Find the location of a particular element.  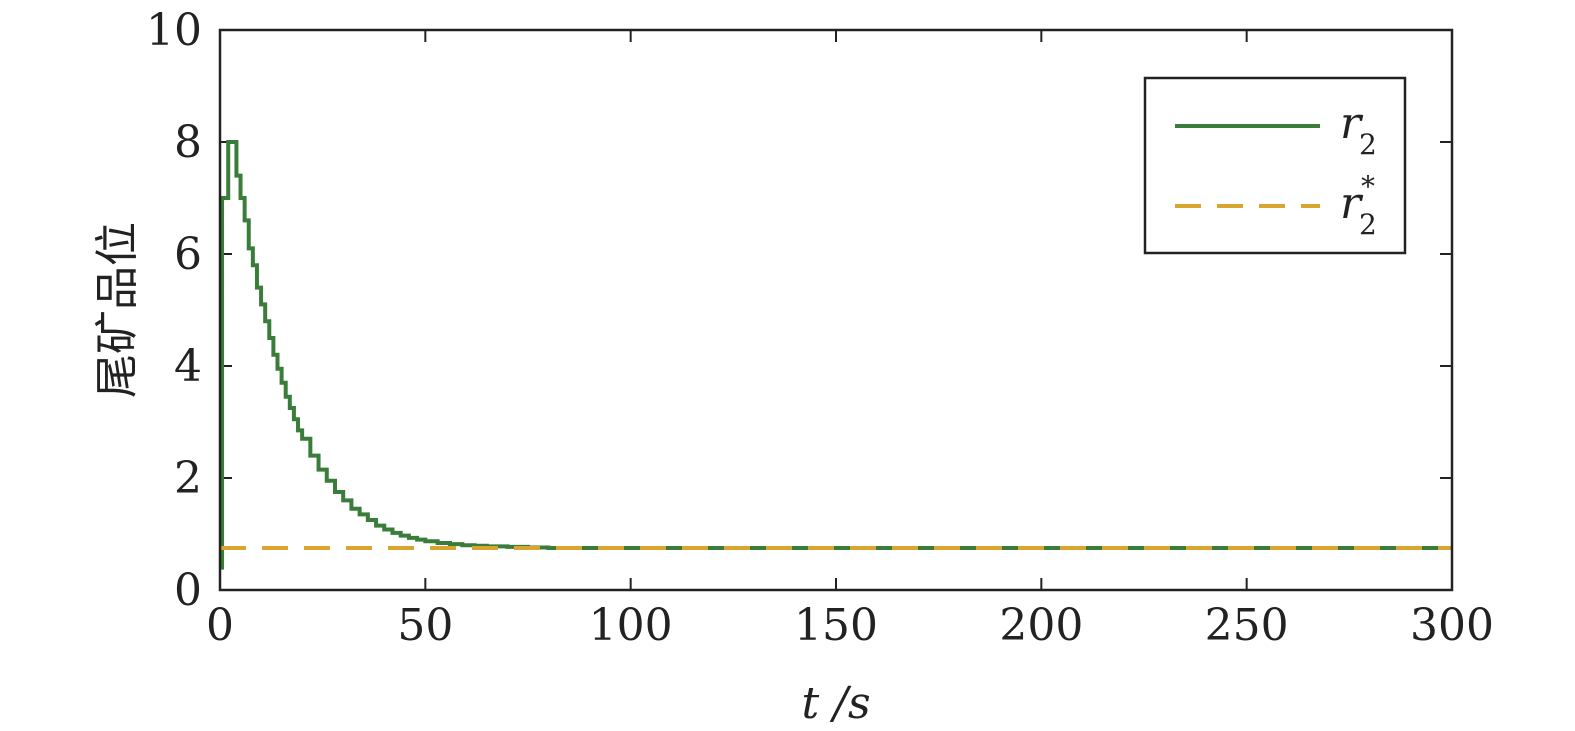

x-axis-label: t /s is located at coordinates (835, 703).